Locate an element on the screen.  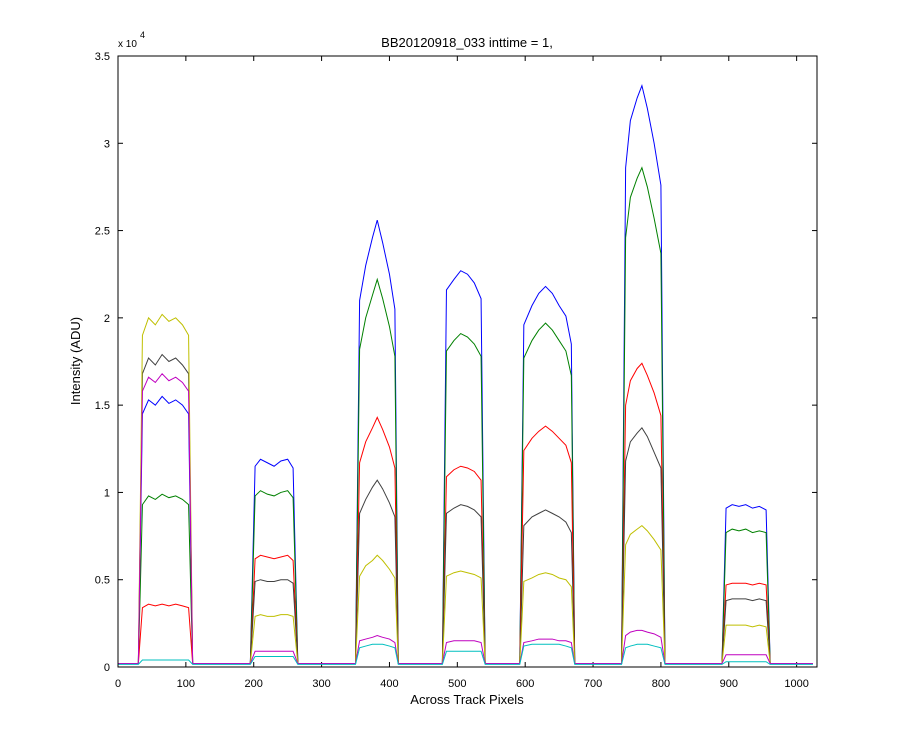
y-tick-label: 0 is located at coordinates (107, 668).